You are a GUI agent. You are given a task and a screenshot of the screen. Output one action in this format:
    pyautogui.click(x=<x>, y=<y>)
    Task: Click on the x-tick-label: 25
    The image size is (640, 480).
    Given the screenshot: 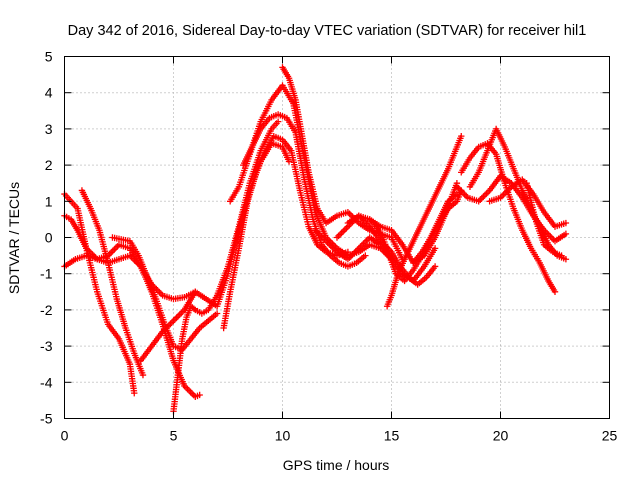 What is the action you would take?
    pyautogui.click(x=610, y=436)
    